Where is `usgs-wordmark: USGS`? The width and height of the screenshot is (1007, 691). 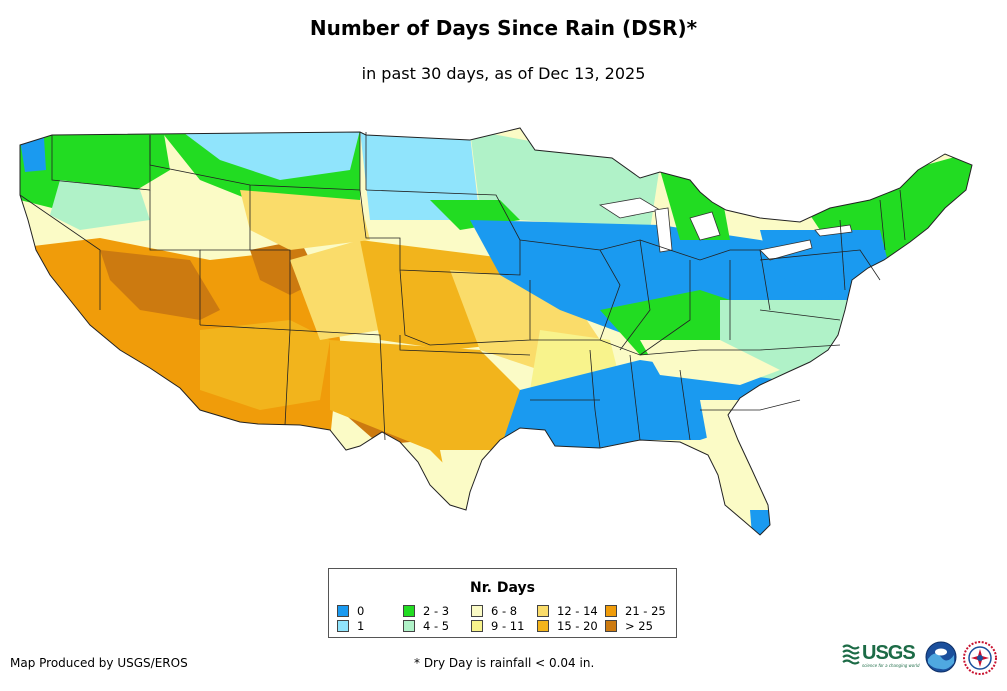 usgs-wordmark: USGS is located at coordinates (889, 653).